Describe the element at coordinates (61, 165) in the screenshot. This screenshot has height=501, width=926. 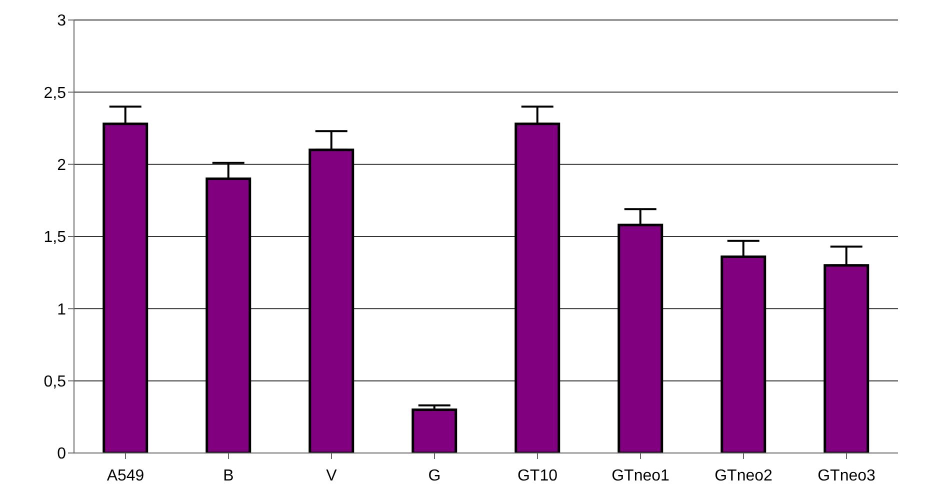
I see `y-tick-label: 2` at that location.